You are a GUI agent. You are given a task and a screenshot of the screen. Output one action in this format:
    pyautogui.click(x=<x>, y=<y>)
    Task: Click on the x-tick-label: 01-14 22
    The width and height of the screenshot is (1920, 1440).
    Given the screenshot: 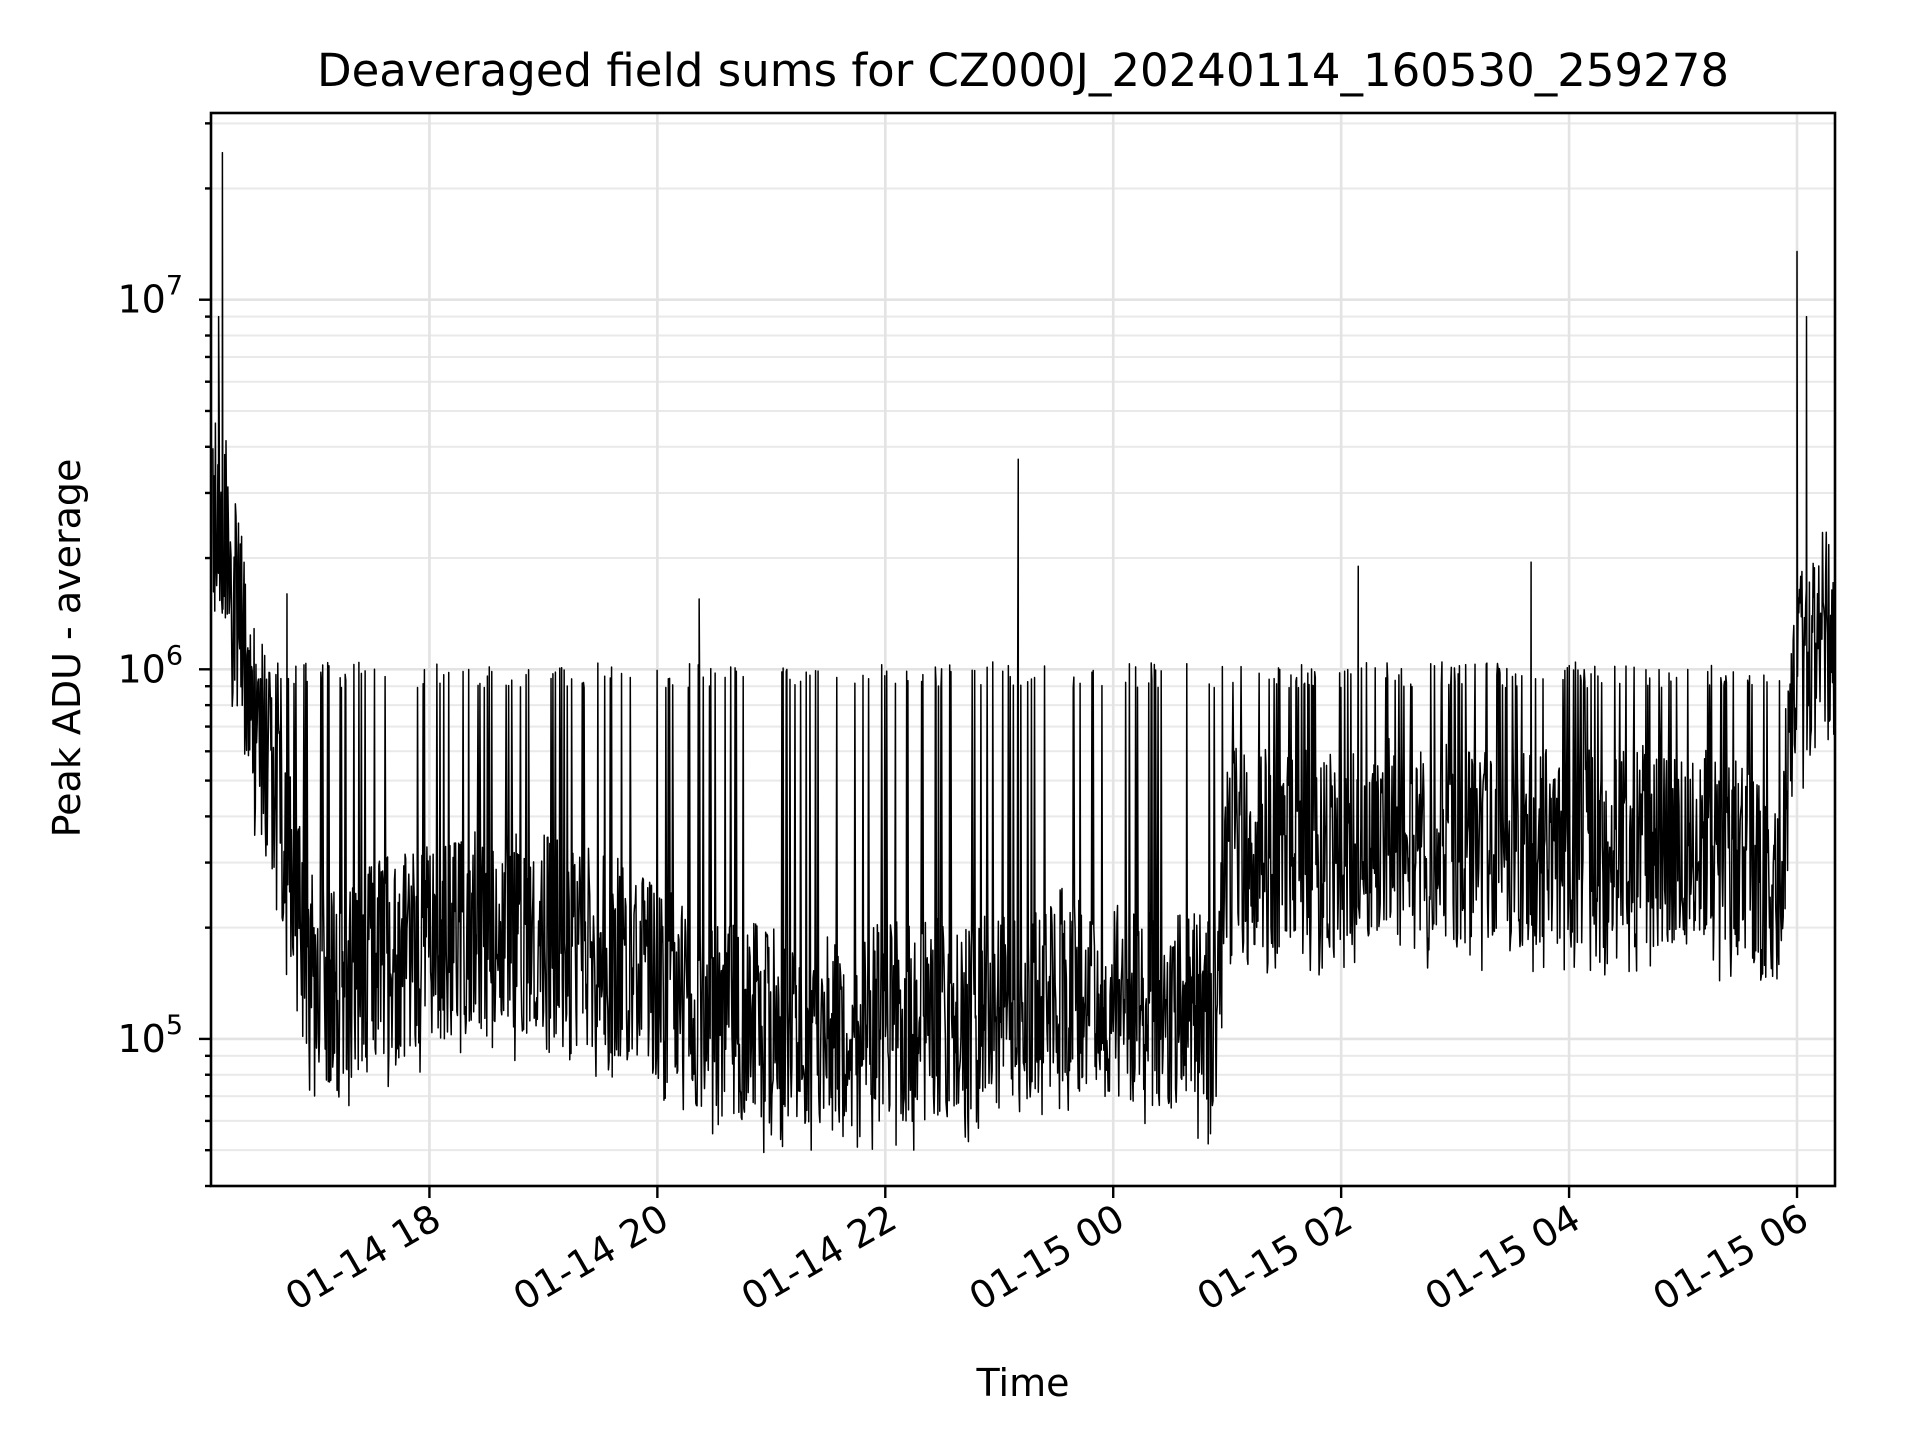 What is the action you would take?
    pyautogui.click(x=819, y=1258)
    